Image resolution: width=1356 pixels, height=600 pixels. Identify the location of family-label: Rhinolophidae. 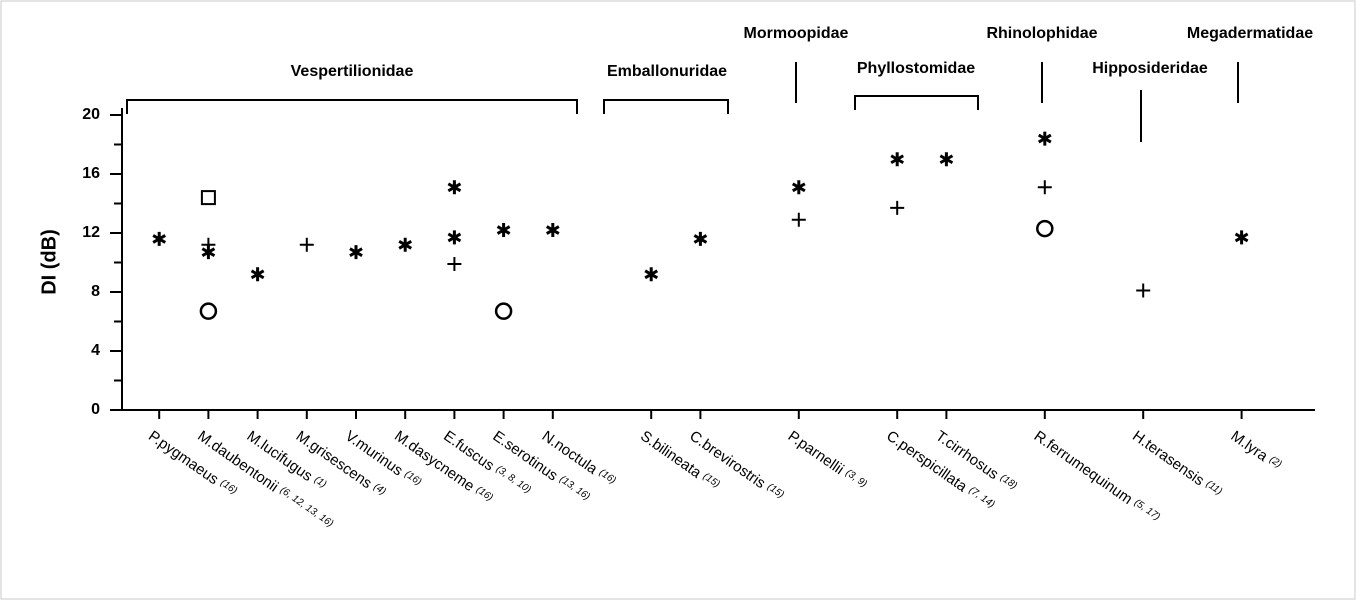
(1041, 33).